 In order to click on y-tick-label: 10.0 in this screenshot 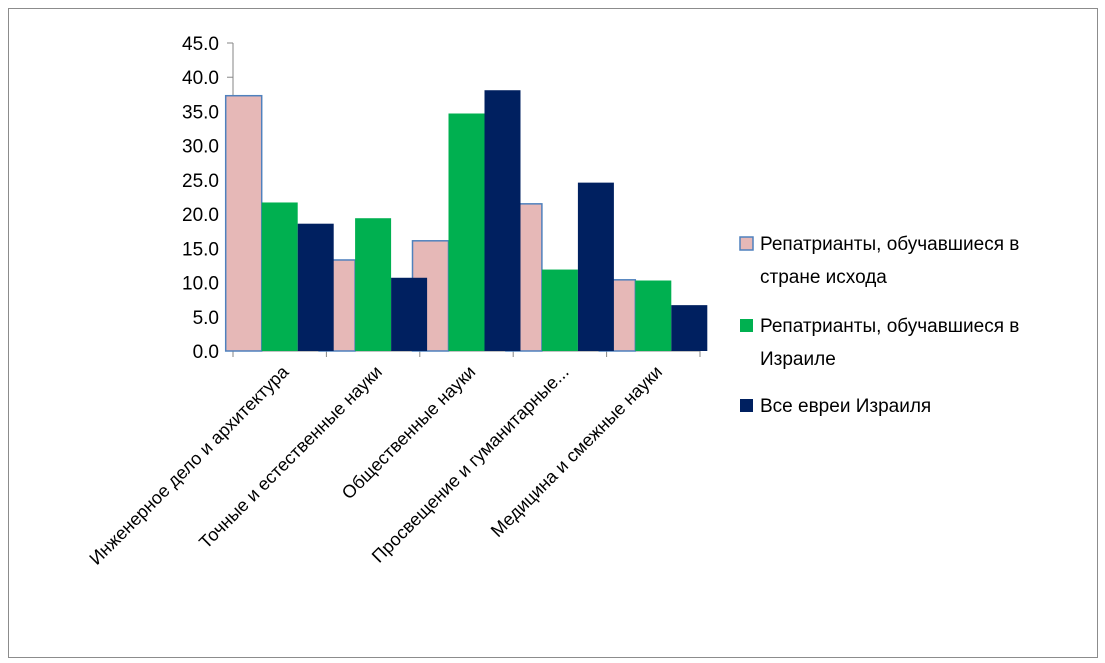, I will do `click(200, 284)`.